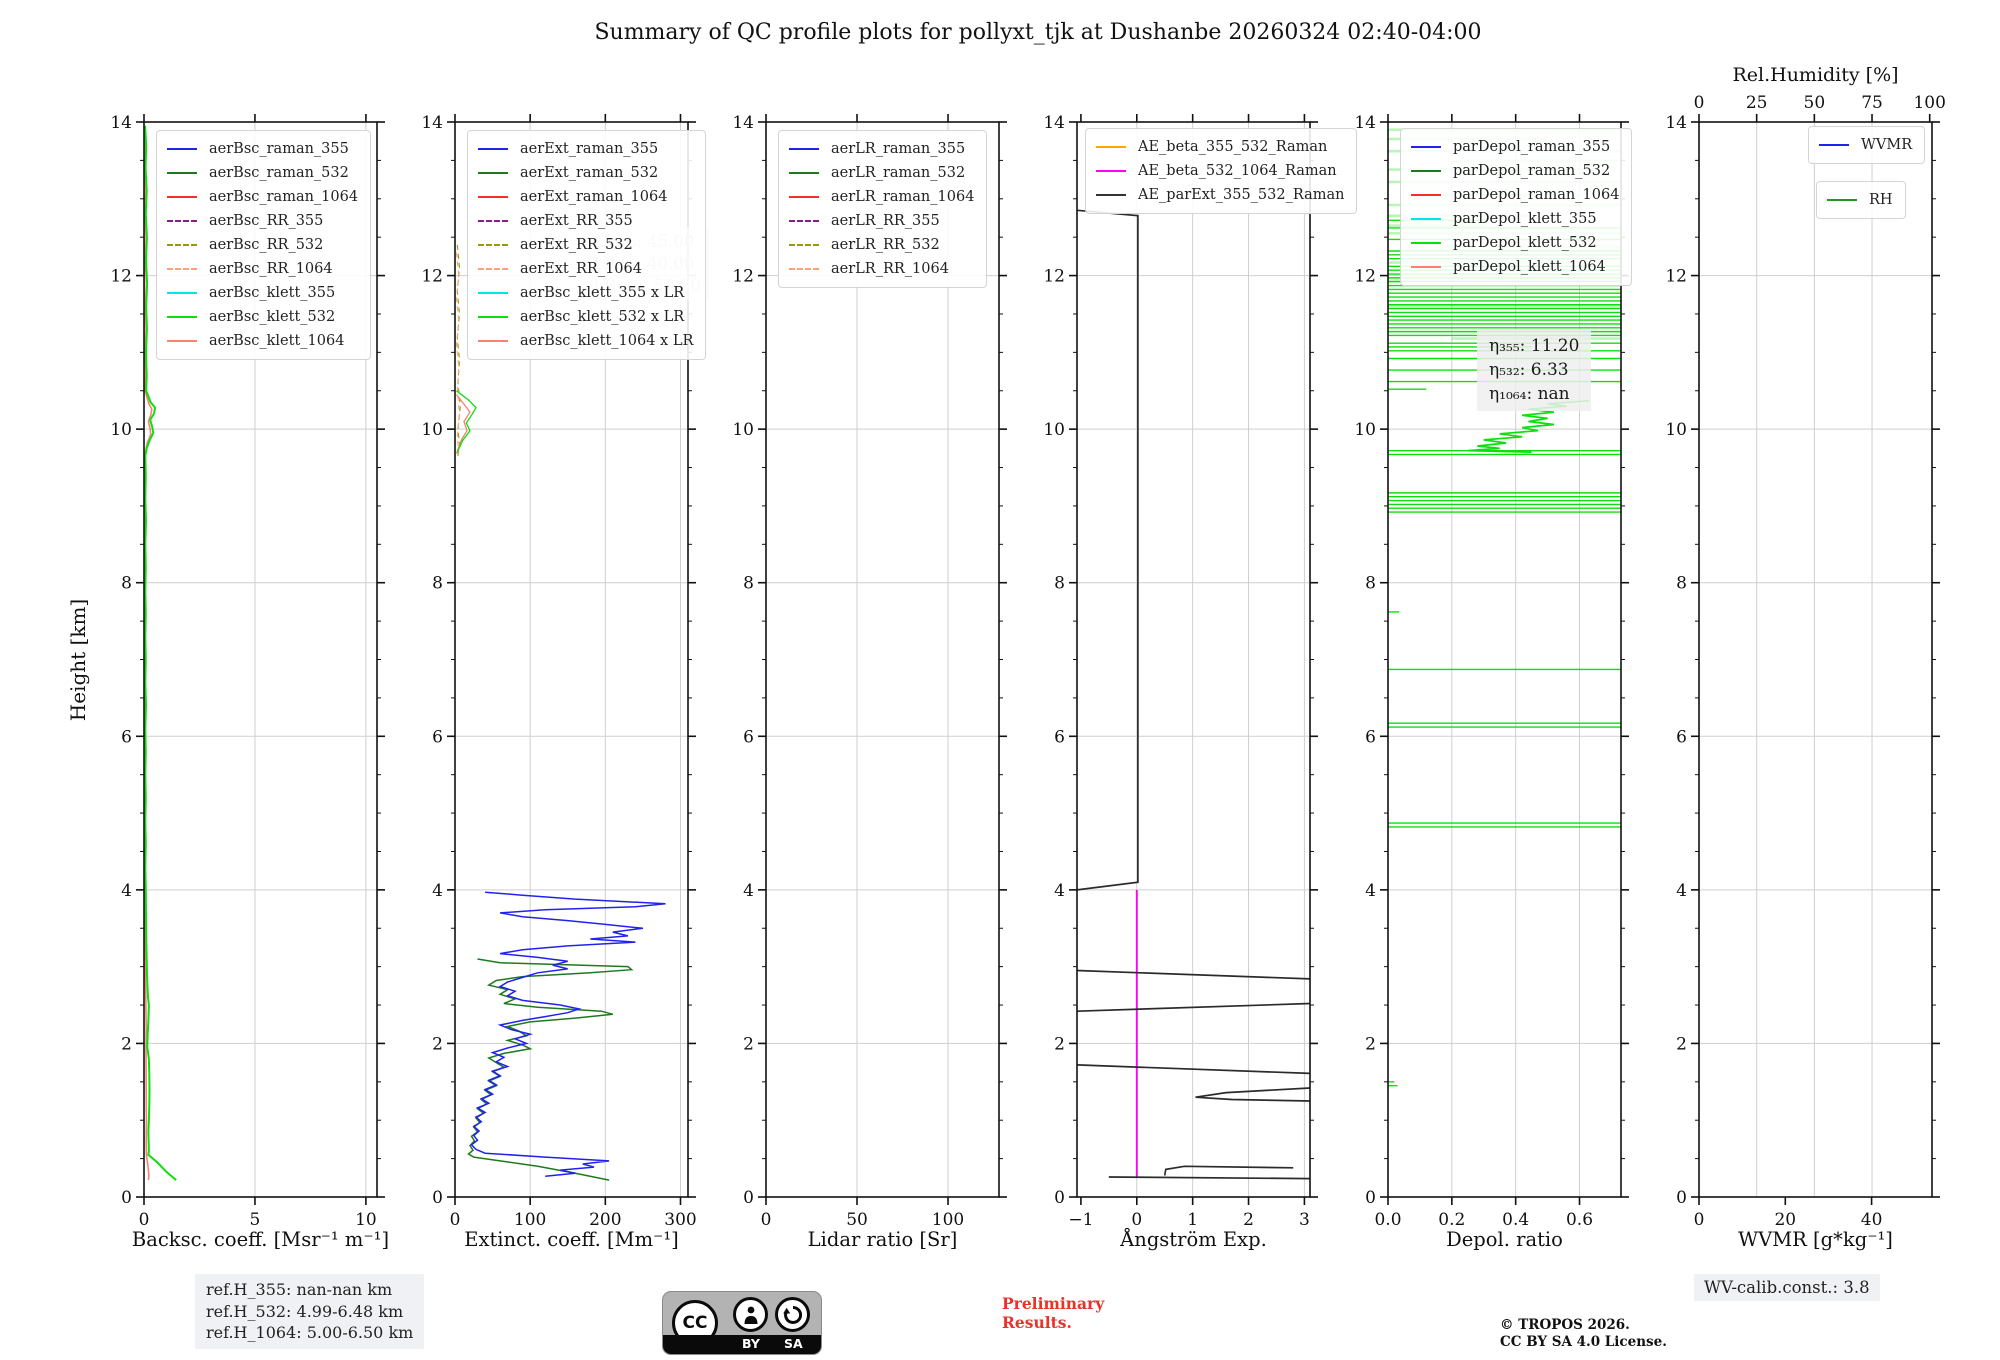 The width and height of the screenshot is (2000, 1360). Describe the element at coordinates (1304, 1220) in the screenshot. I see `x-tick-label: 3` at that location.